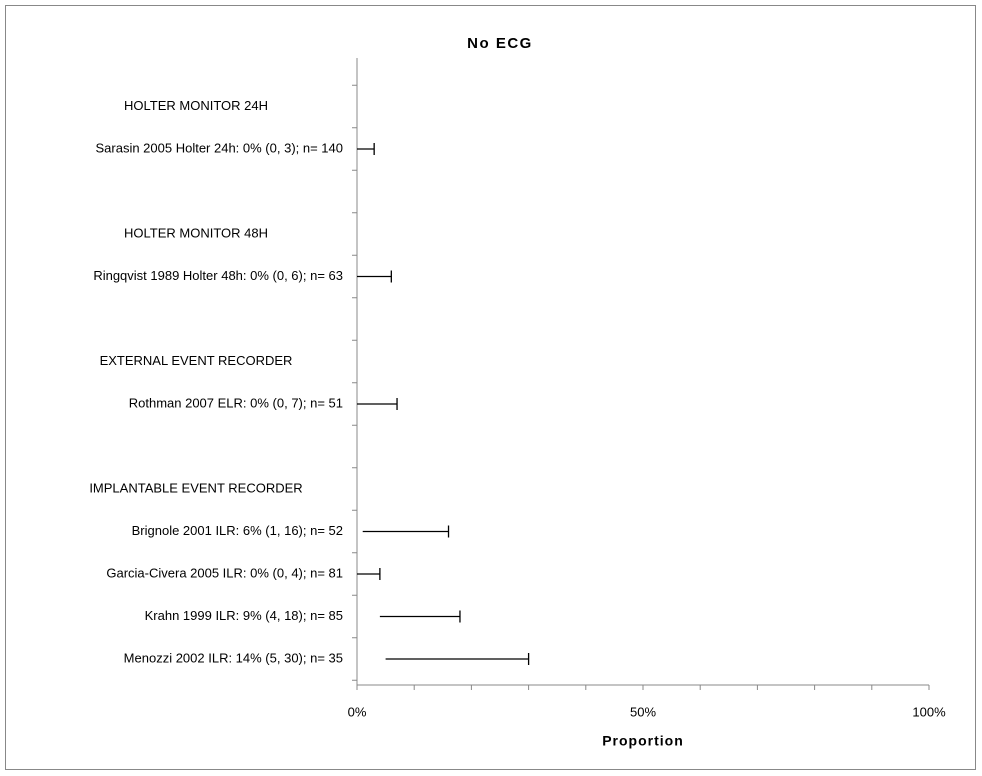 The image size is (982, 776). Describe the element at coordinates (643, 711) in the screenshot. I see `x-tick-label: 50%` at that location.